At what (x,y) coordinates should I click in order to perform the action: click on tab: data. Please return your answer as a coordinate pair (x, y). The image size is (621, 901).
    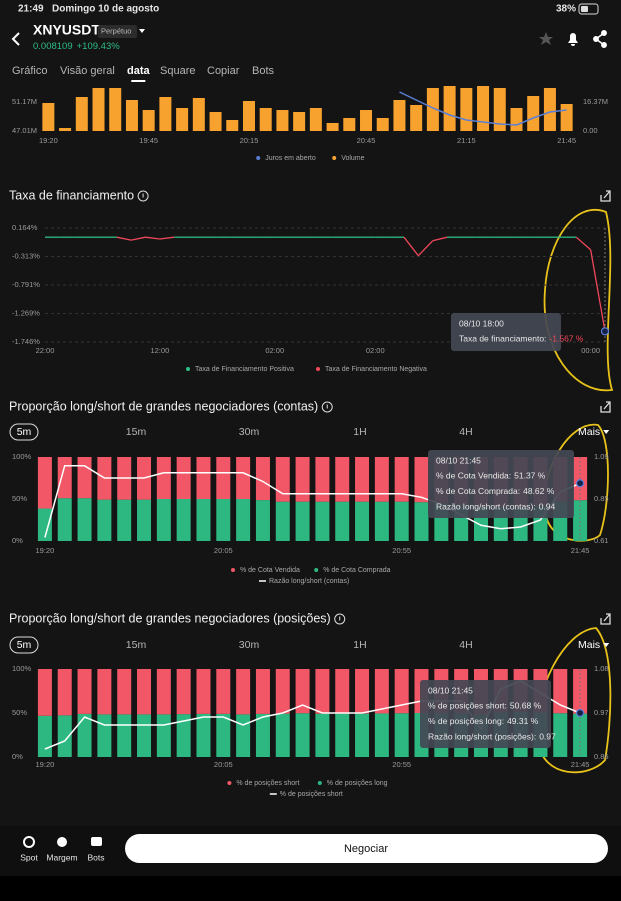
    Looking at the image, I should click on (139, 71).